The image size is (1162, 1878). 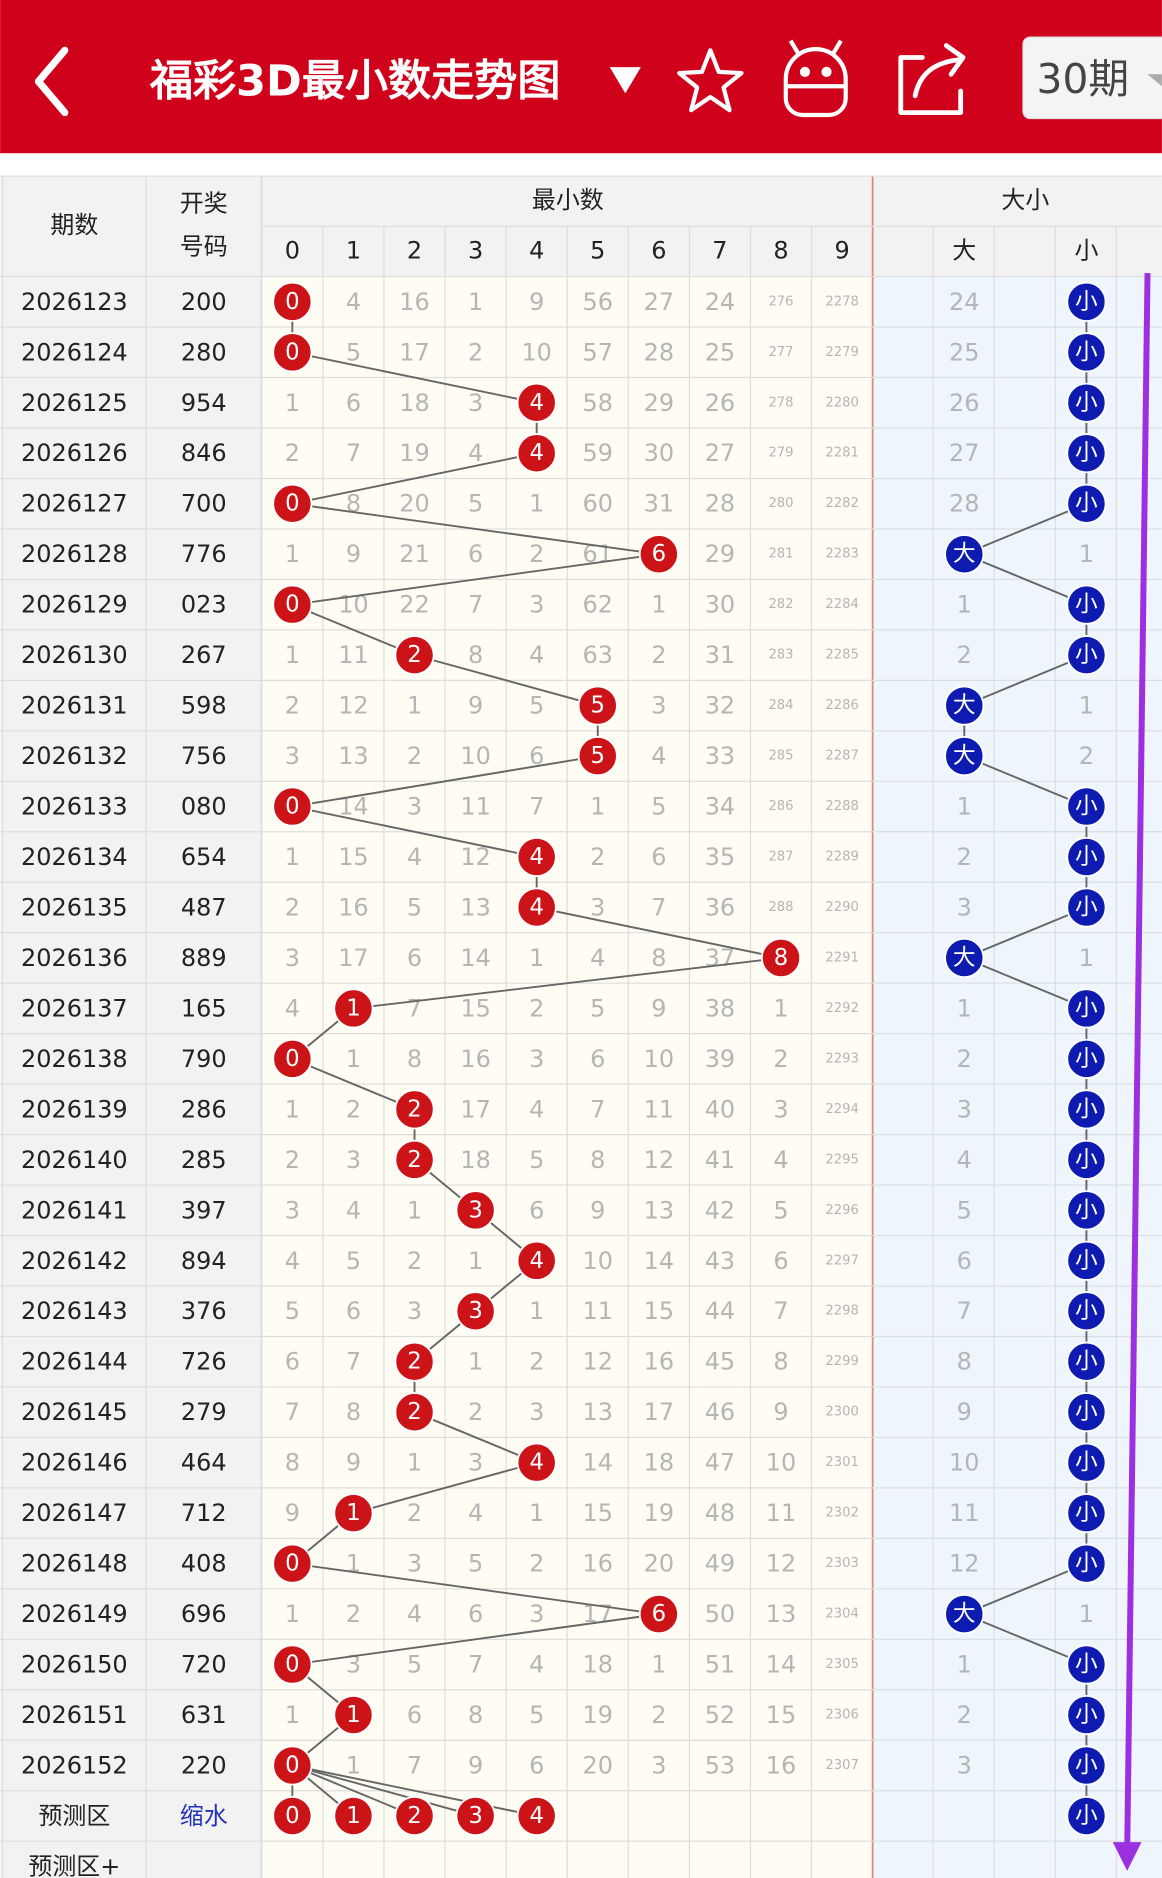 I want to click on min-ball-label: 6, so click(x=659, y=1614).